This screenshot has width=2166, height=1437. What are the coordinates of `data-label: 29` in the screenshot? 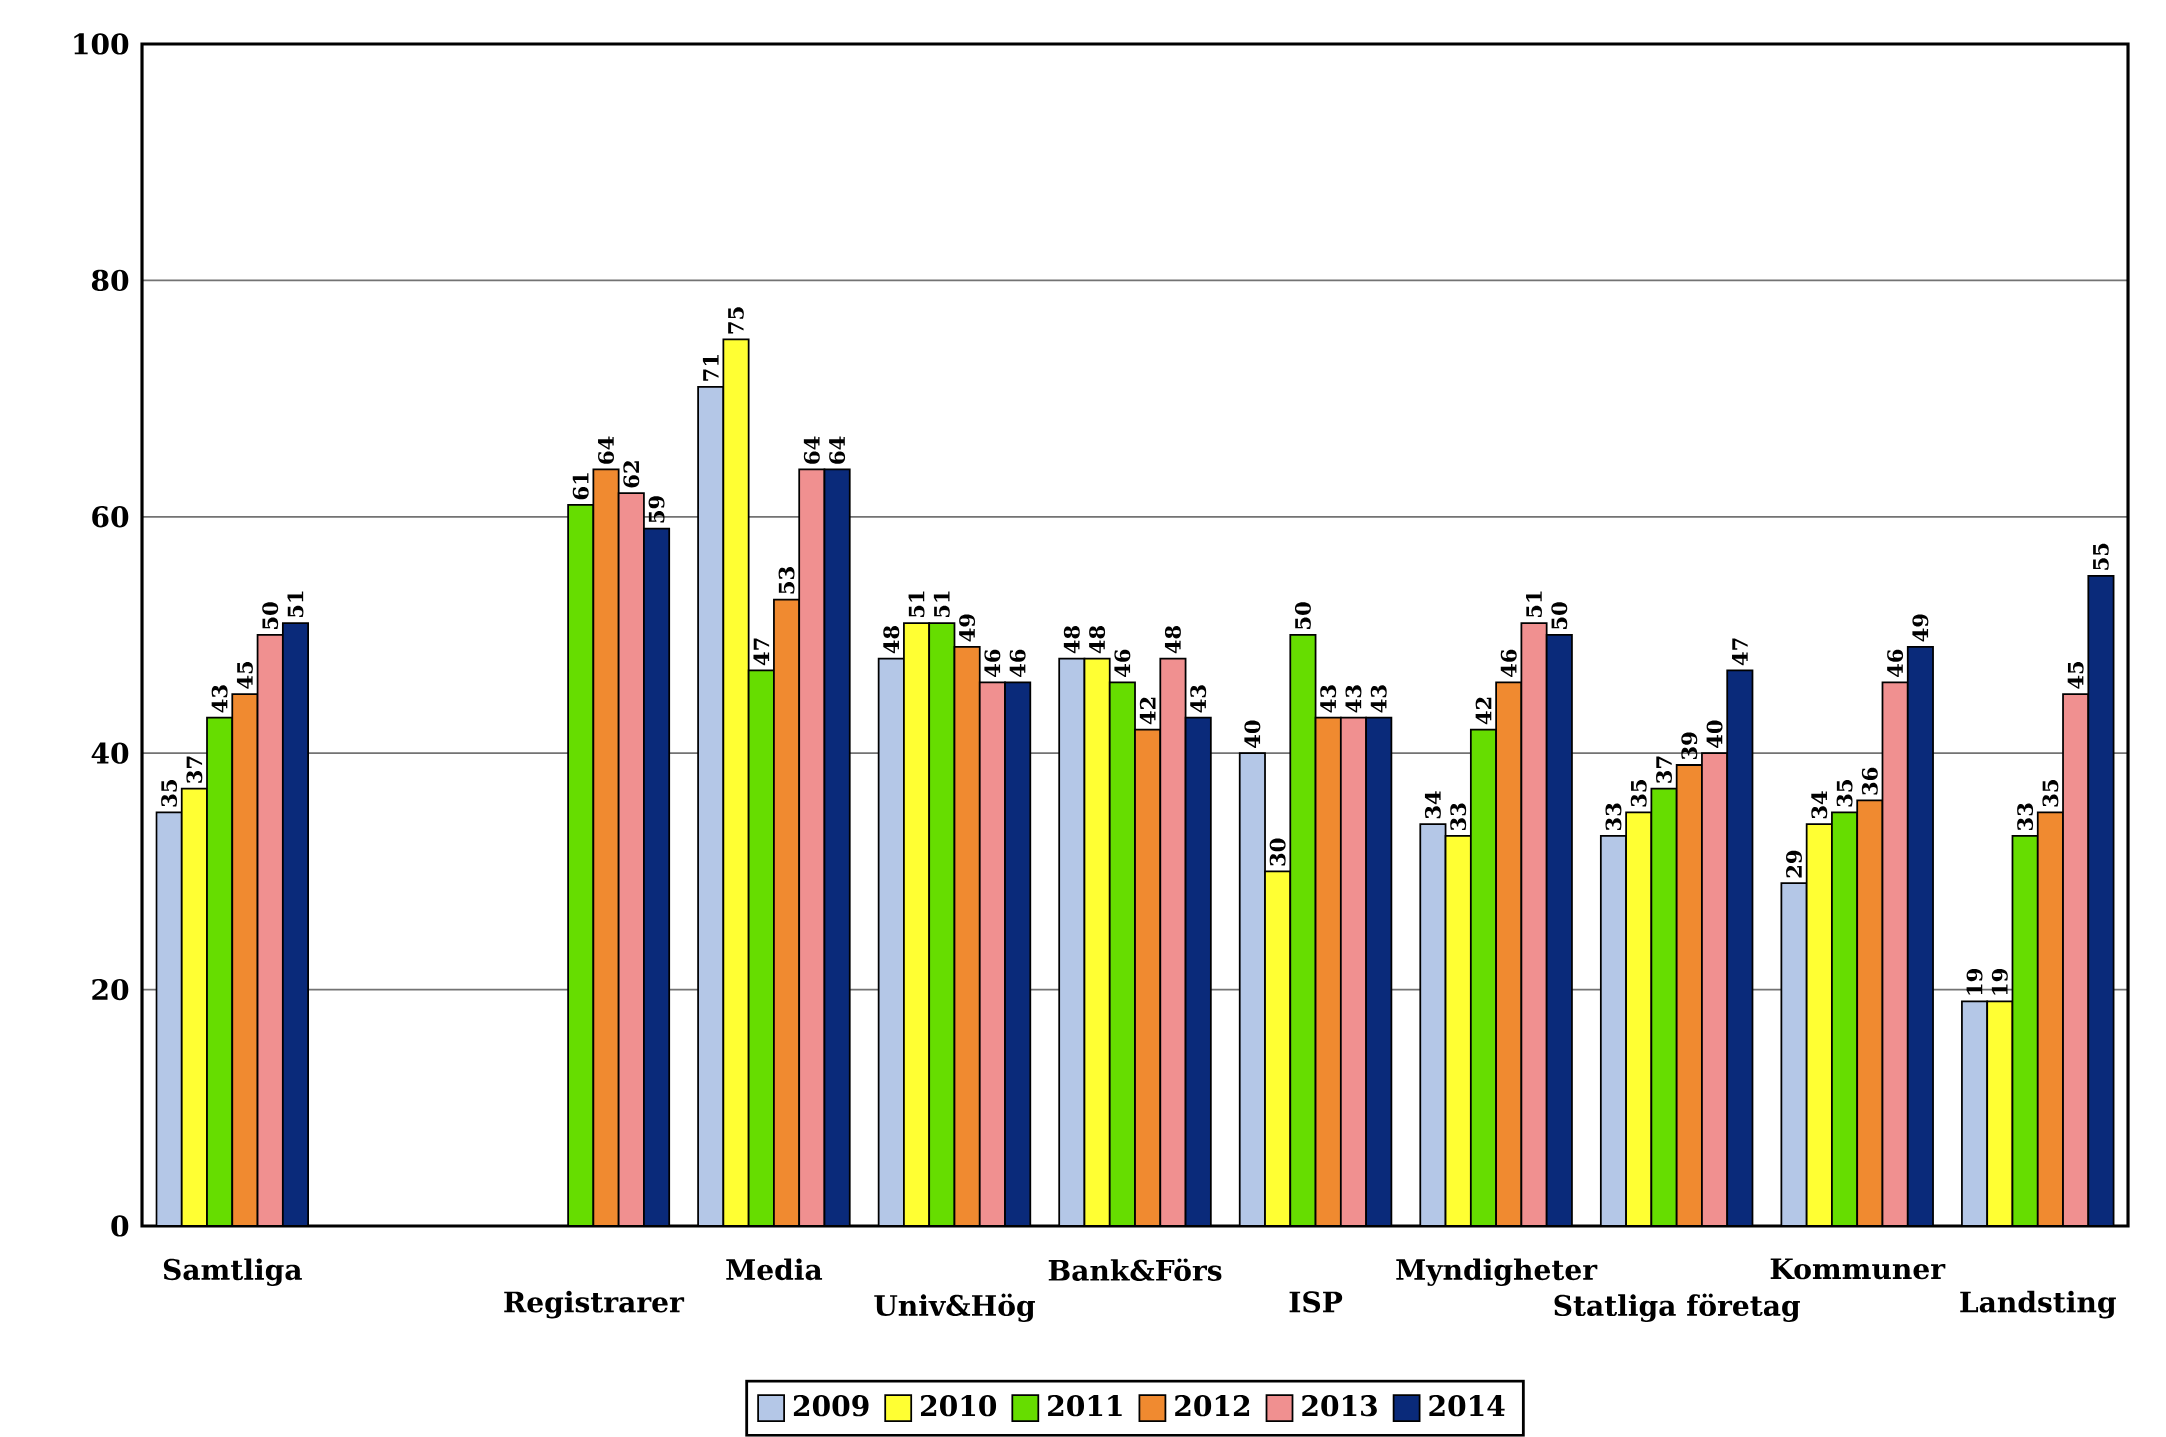 It's located at (1794, 864).